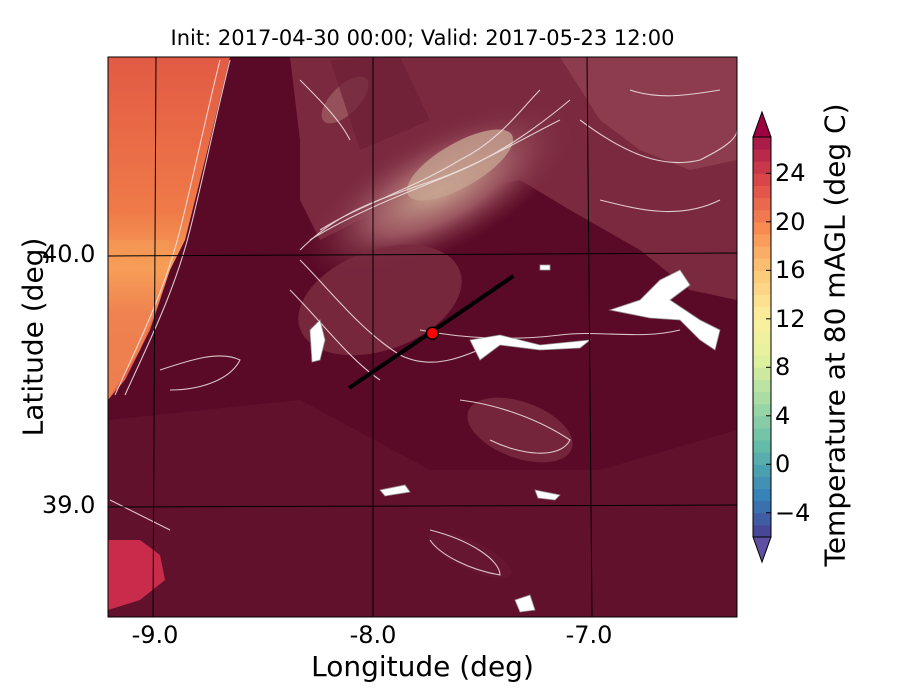 The image size is (900, 700). I want to click on x-tick-label: -7.0, so click(589, 635).